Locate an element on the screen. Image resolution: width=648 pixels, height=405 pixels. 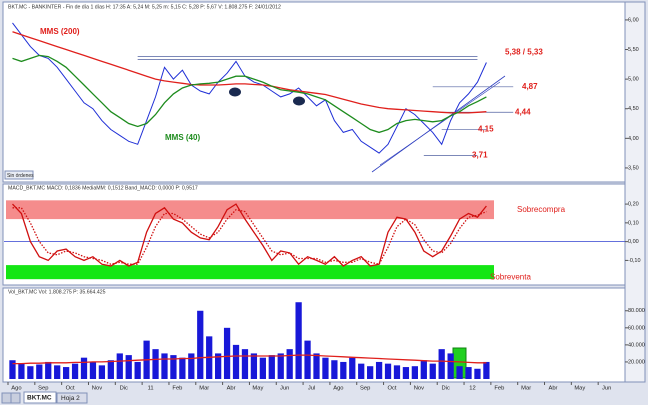
tab-label: Hoja 2 is located at coordinates (70, 398).